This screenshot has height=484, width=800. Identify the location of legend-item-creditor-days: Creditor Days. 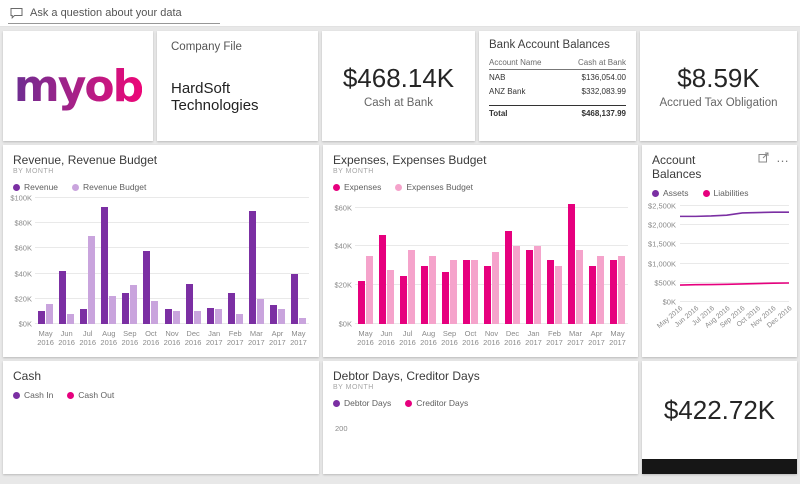
(436, 403).